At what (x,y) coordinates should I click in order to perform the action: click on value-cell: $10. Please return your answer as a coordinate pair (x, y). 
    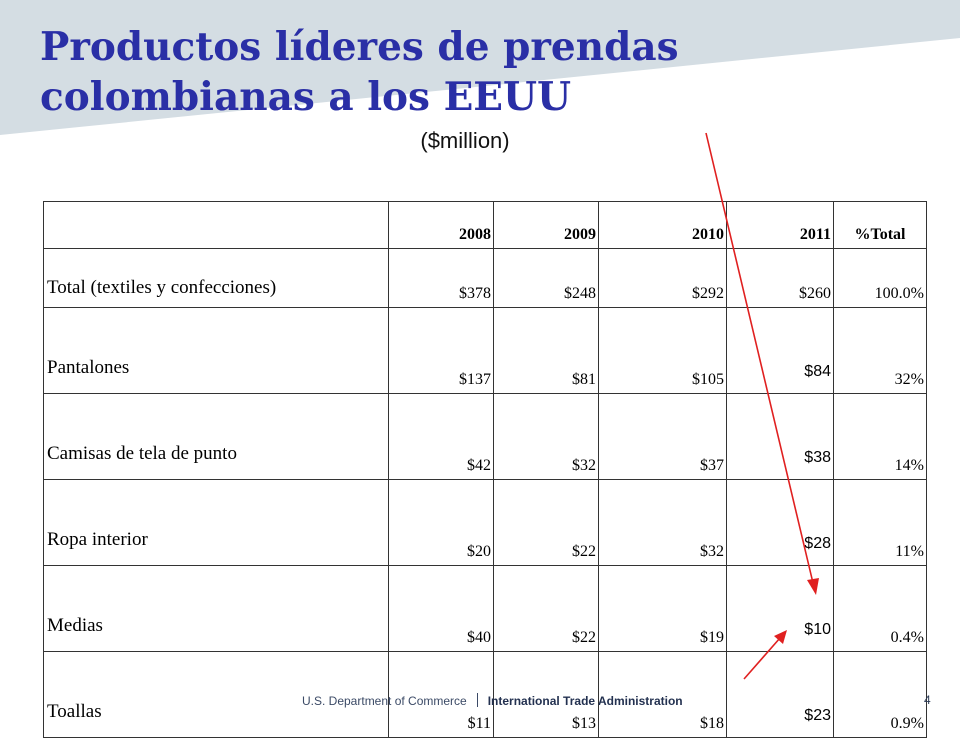
    Looking at the image, I should click on (780, 608).